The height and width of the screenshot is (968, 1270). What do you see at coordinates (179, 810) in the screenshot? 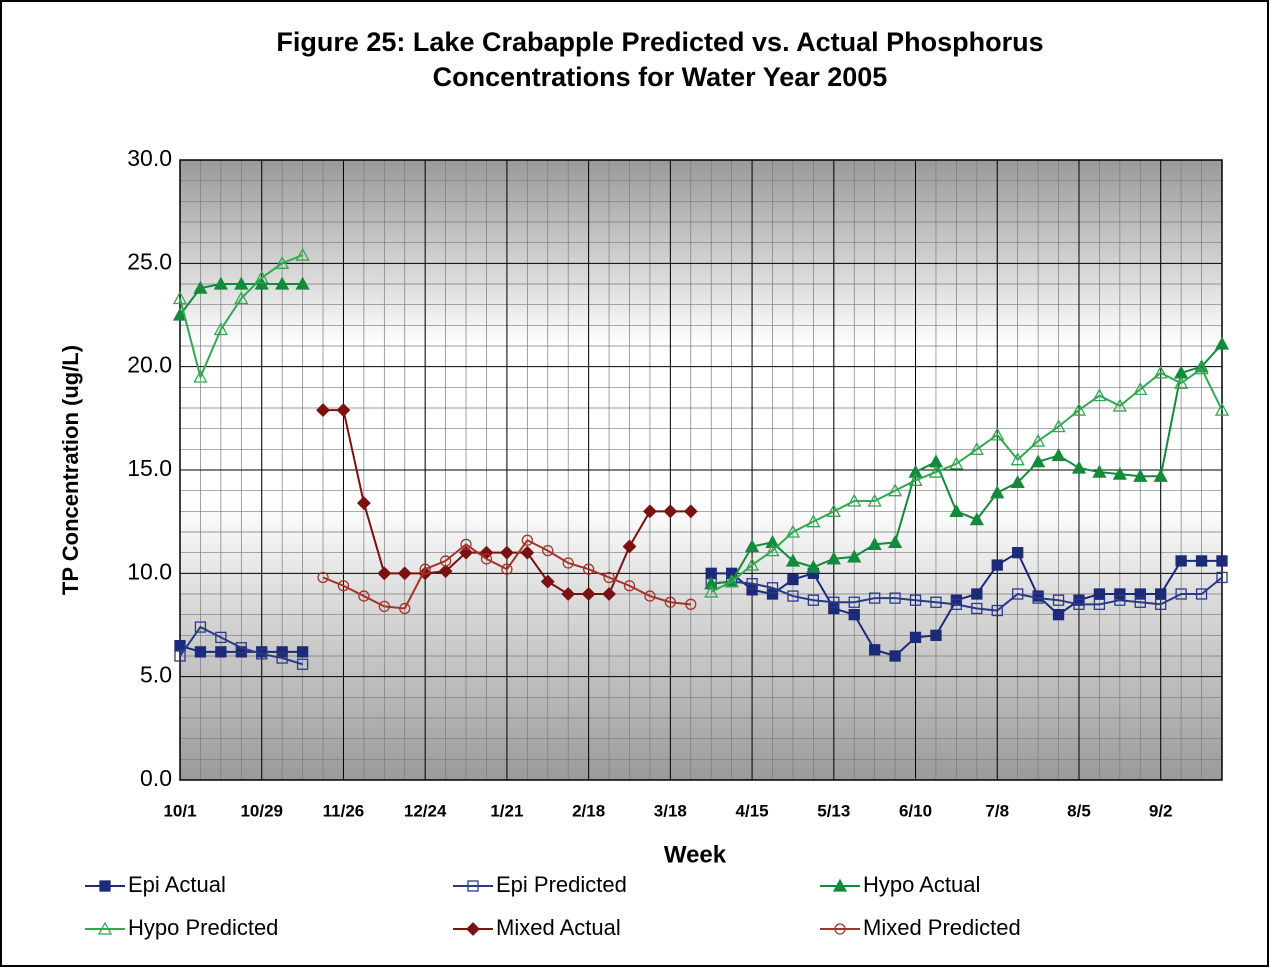
I see `x-tick-label: 10/1` at bounding box center [179, 810].